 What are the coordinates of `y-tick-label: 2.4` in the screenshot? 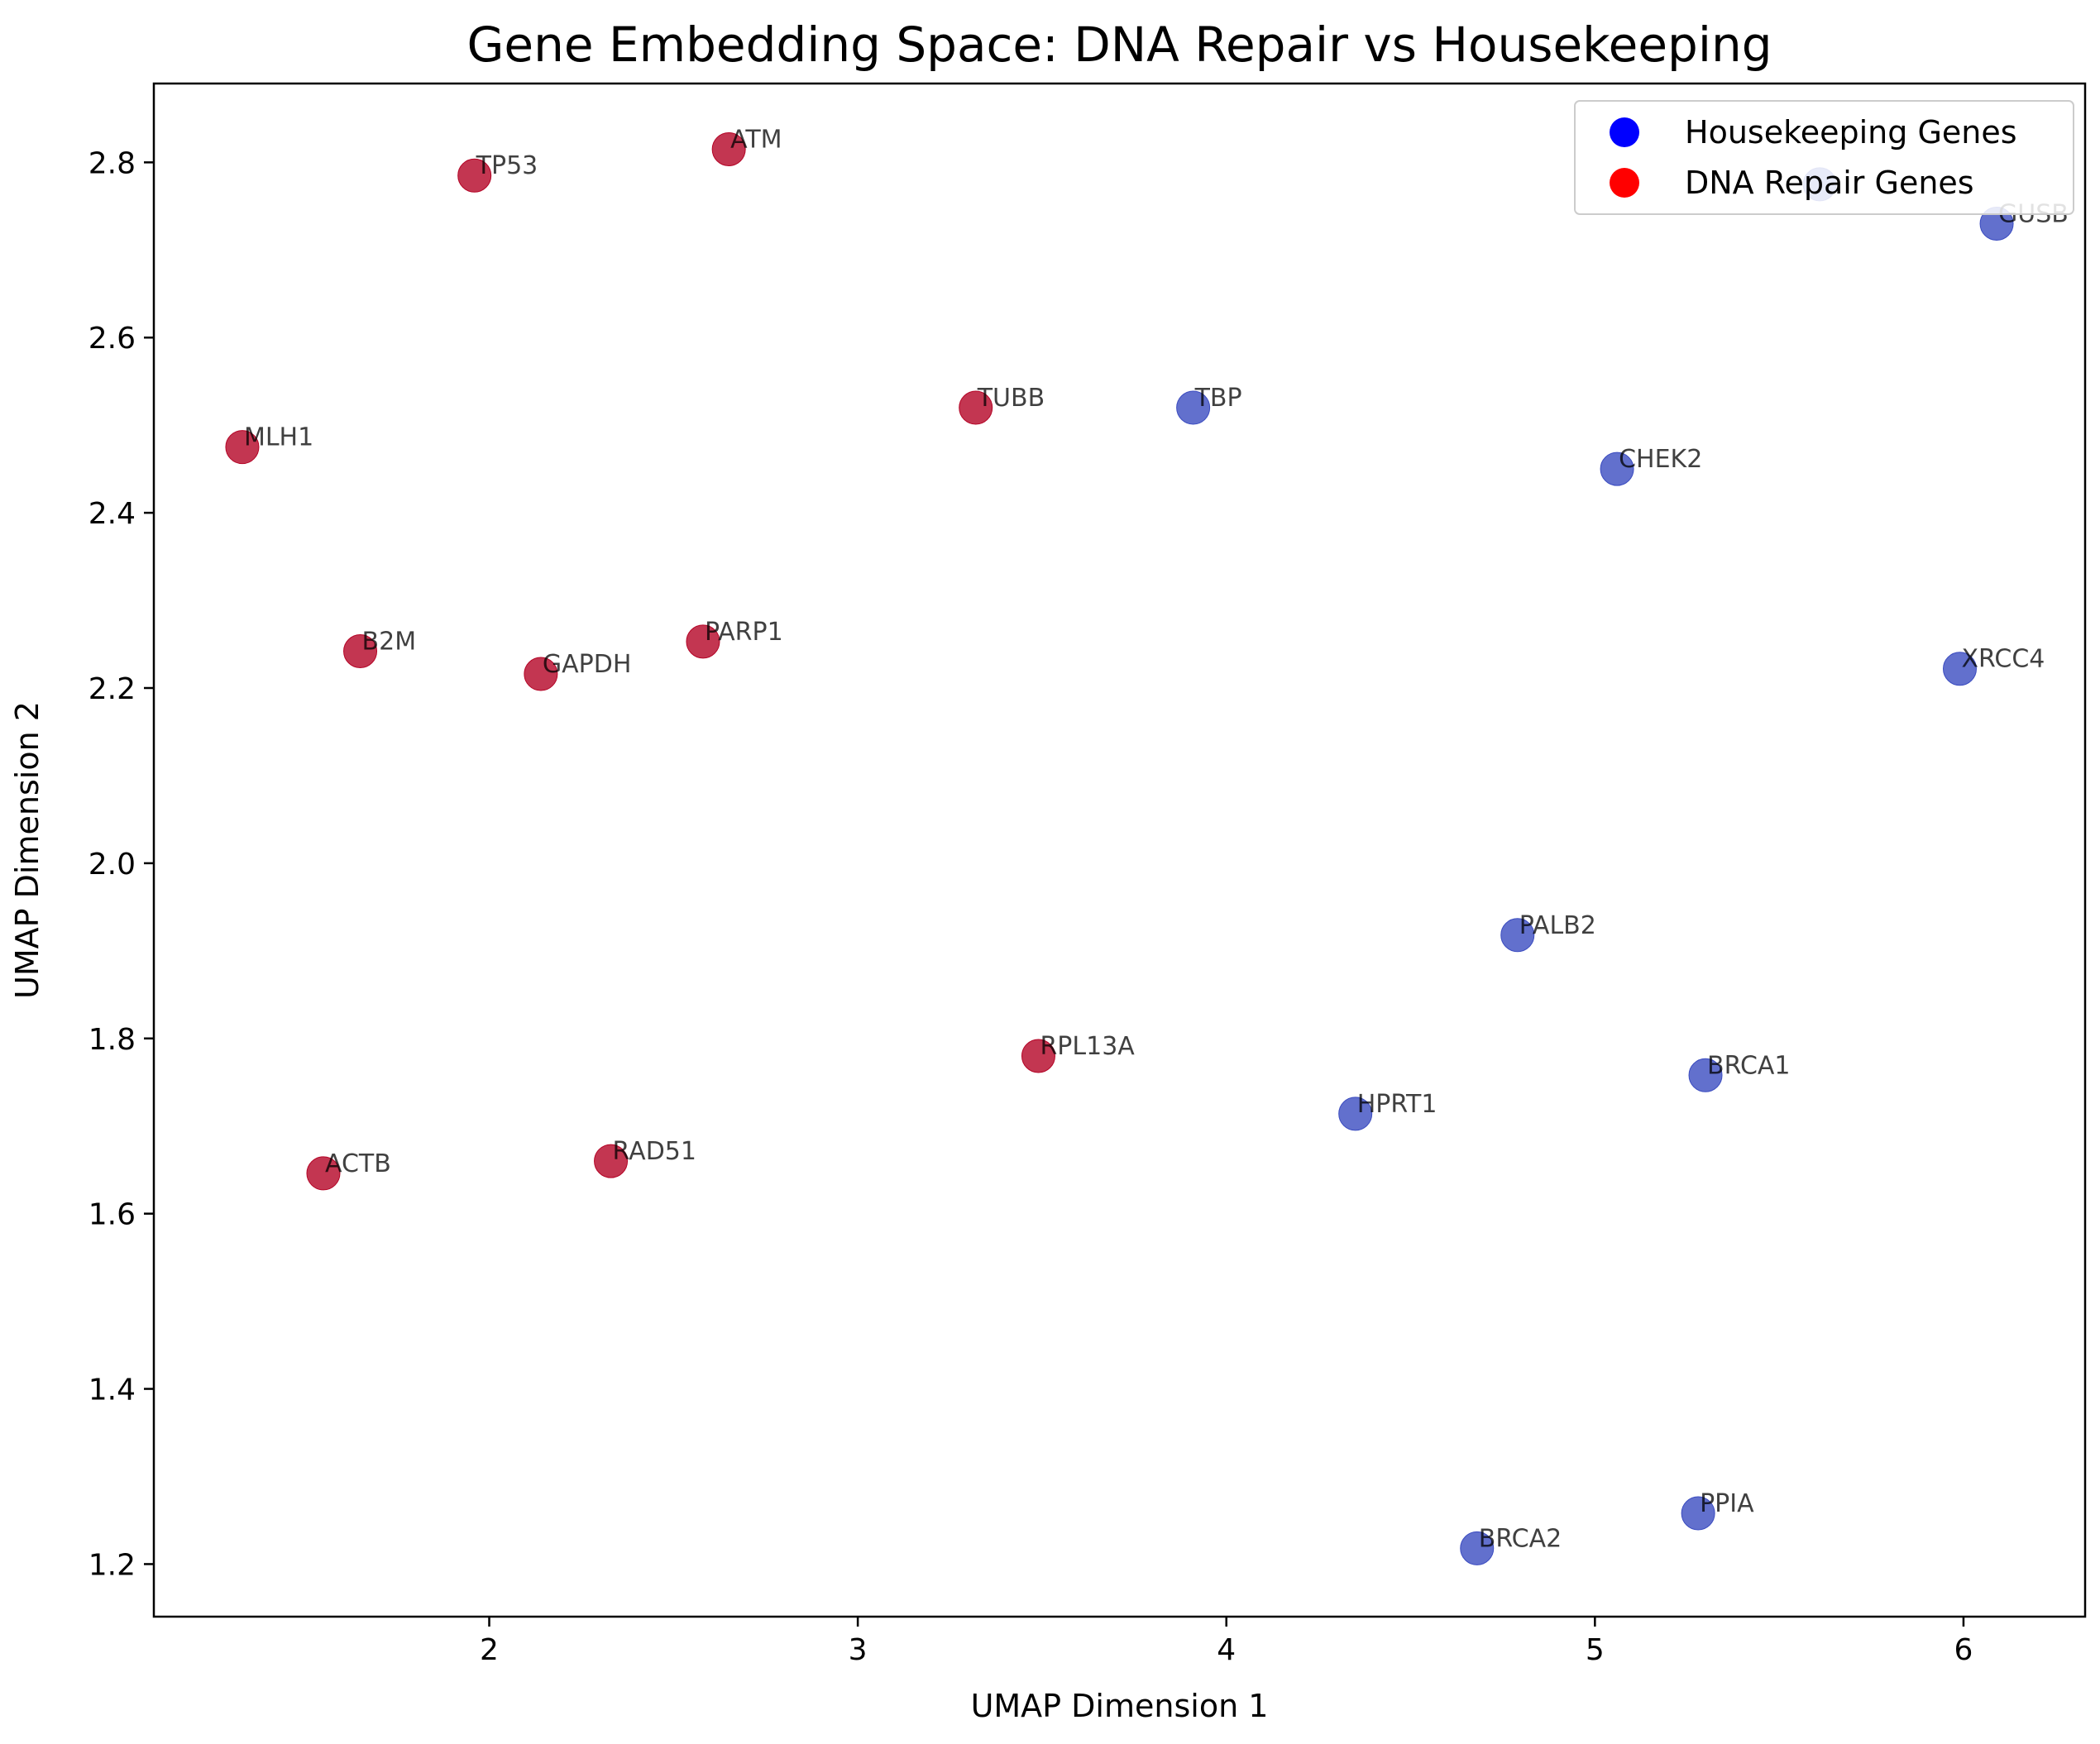 It's located at (112, 514).